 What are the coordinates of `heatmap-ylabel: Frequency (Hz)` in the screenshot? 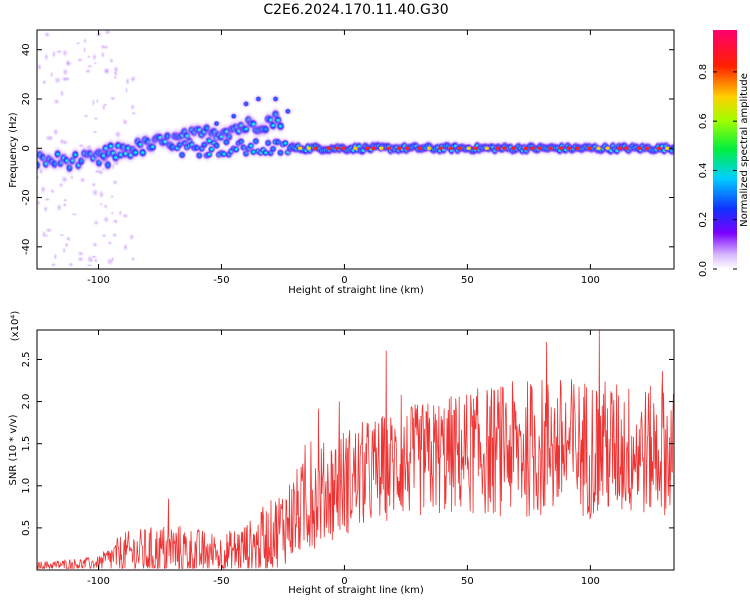 It's located at (13, 150).